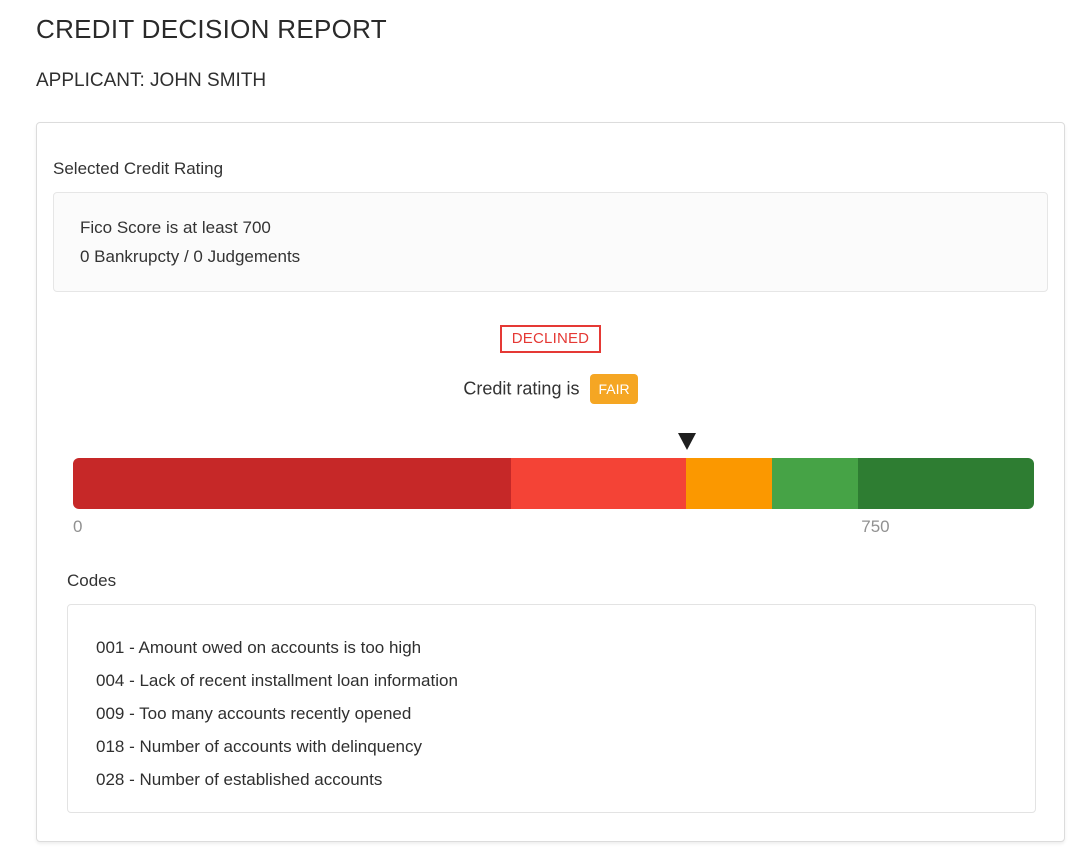 The image size is (1080, 858). What do you see at coordinates (78, 526) in the screenshot?
I see `scale-min-label: 0` at bounding box center [78, 526].